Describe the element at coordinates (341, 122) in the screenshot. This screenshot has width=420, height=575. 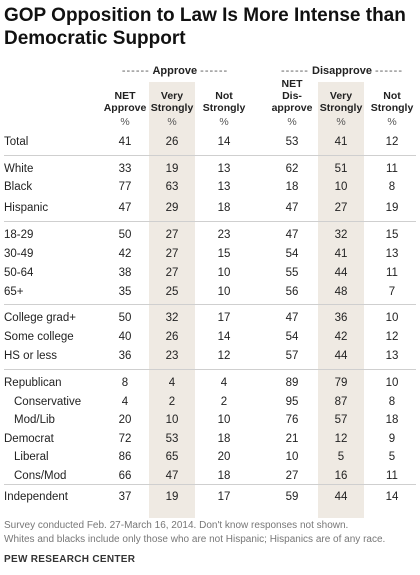
I see `unit-disapprove-very: %` at that location.